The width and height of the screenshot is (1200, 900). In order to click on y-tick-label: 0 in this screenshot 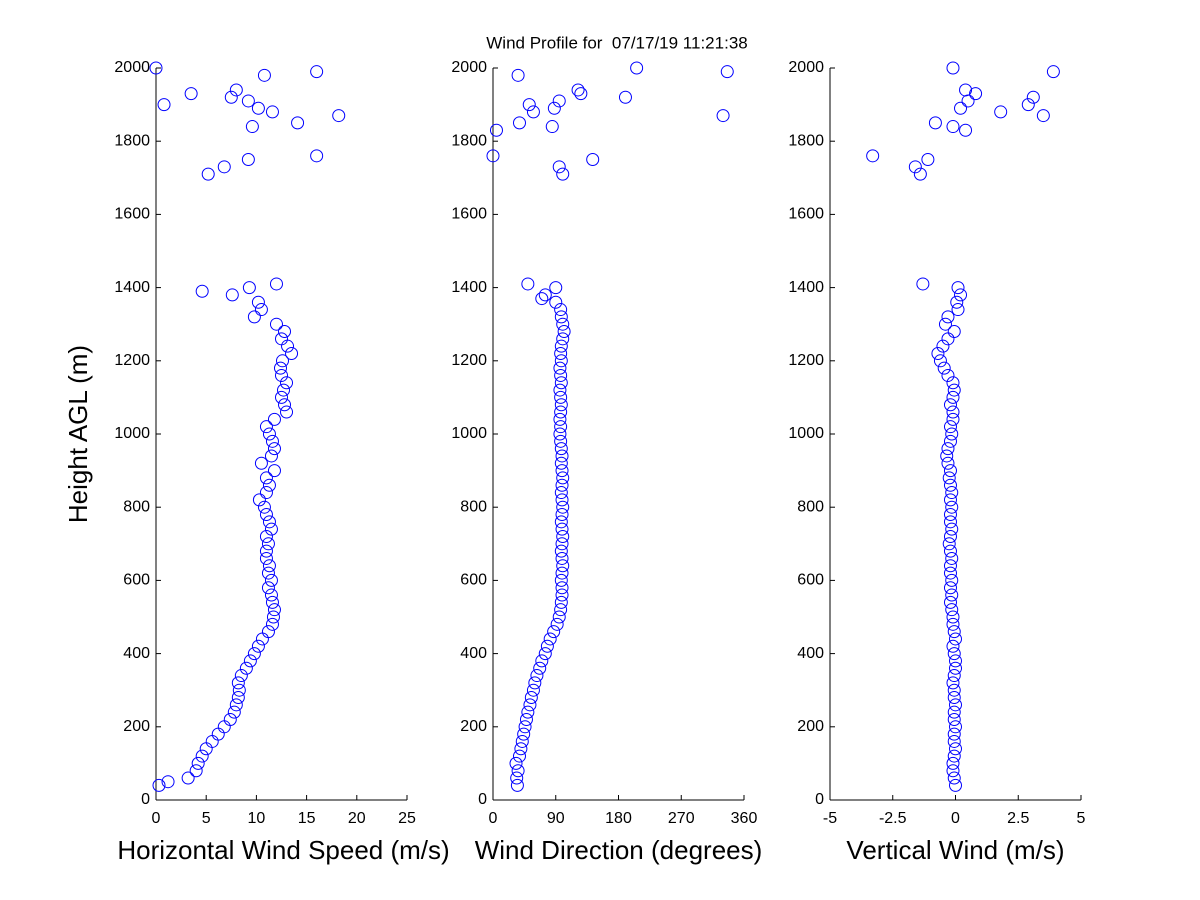, I will do `click(145, 799)`.